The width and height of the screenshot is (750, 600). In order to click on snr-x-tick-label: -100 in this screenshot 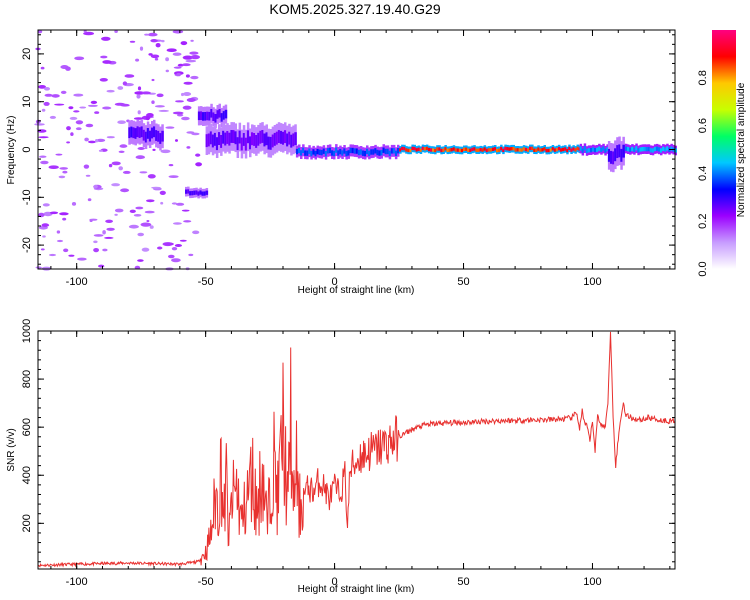, I will do `click(77, 582)`.